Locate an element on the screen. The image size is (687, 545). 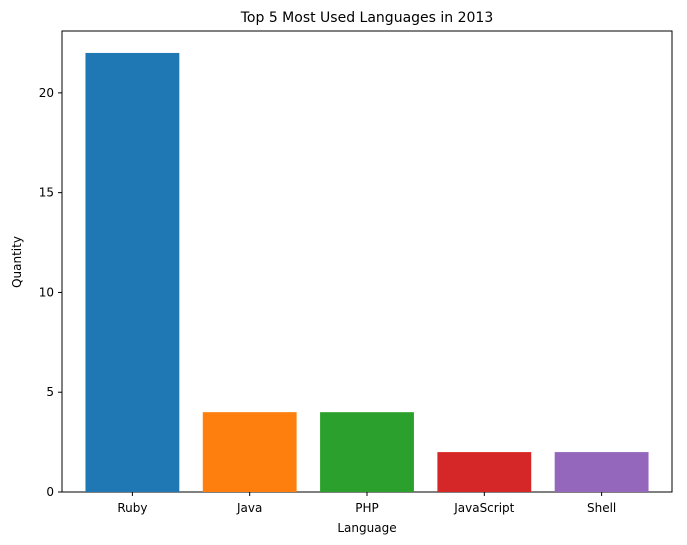
x-axis-ticks: Ruby Java PHP JavaScript Shell is located at coordinates (366, 503).